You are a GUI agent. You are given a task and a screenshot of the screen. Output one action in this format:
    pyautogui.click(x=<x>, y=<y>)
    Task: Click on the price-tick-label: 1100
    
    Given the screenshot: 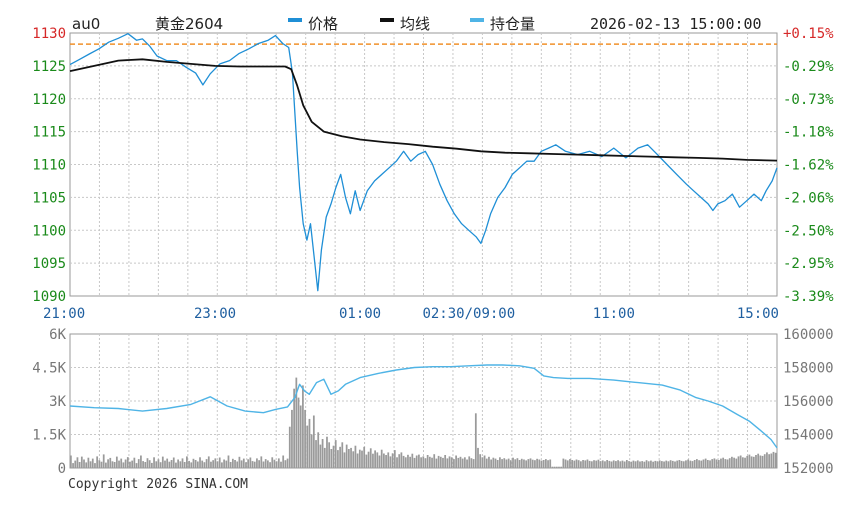 What is the action you would take?
    pyautogui.click(x=49, y=231)
    